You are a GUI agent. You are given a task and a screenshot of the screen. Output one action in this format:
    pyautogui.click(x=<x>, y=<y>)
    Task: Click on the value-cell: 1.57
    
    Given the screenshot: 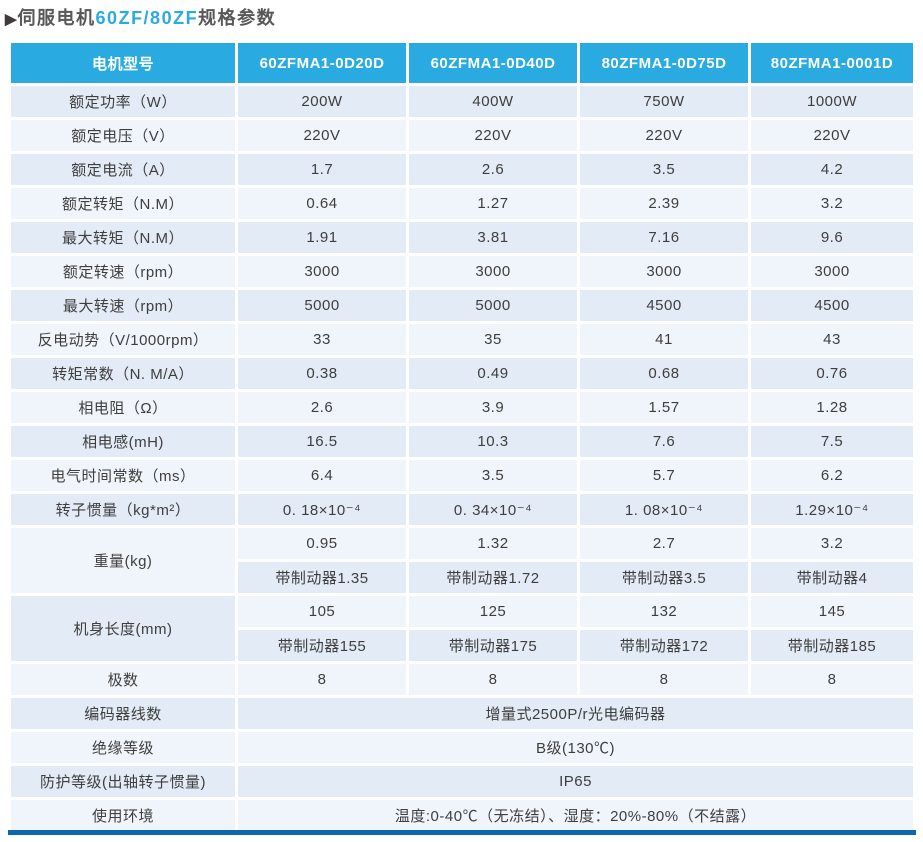 What is the action you would take?
    pyautogui.click(x=664, y=407)
    